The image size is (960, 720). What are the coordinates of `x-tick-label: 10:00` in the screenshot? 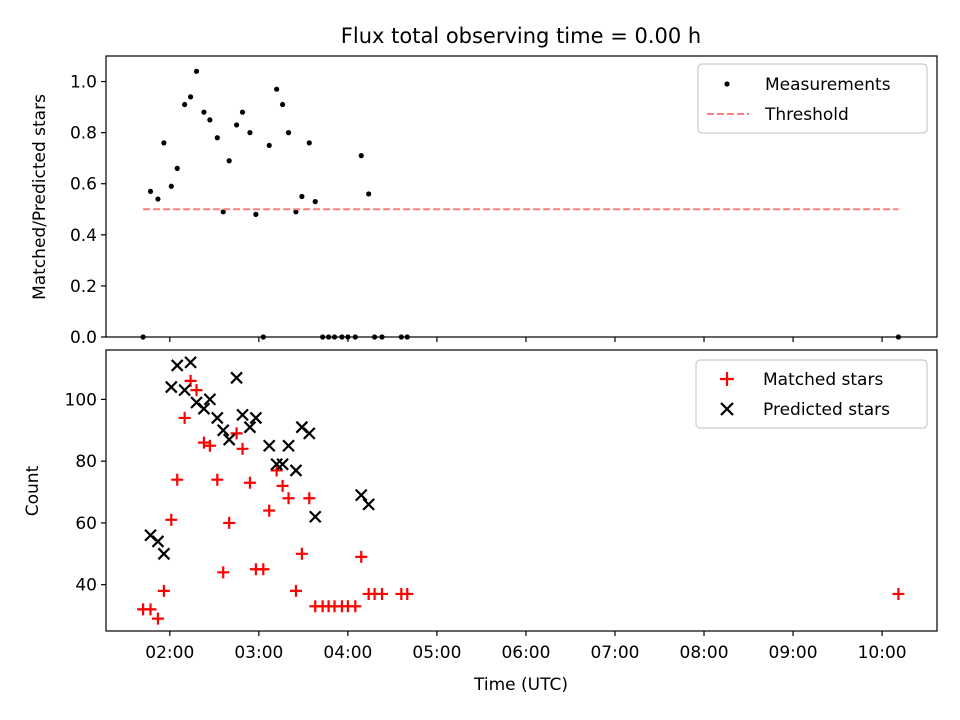 It's located at (882, 653).